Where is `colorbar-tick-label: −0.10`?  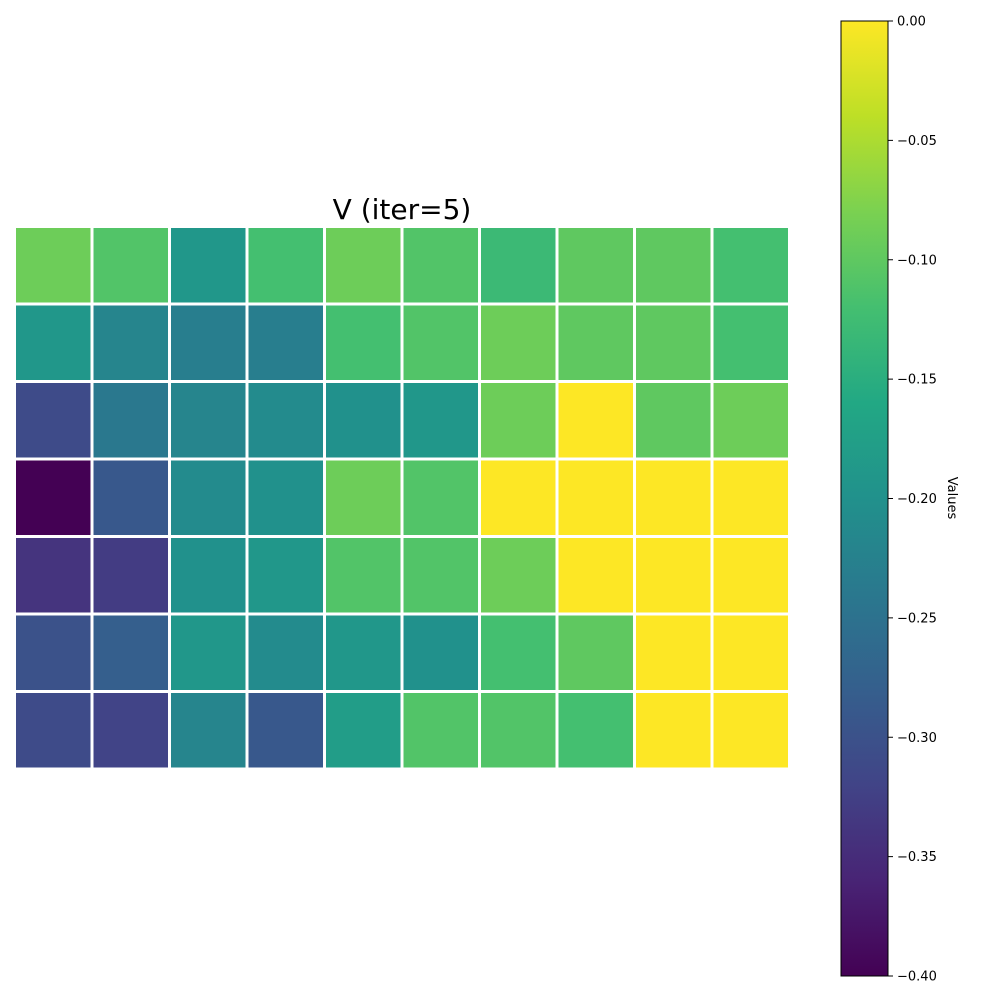
colorbar-tick-label: −0.10 is located at coordinates (917, 260).